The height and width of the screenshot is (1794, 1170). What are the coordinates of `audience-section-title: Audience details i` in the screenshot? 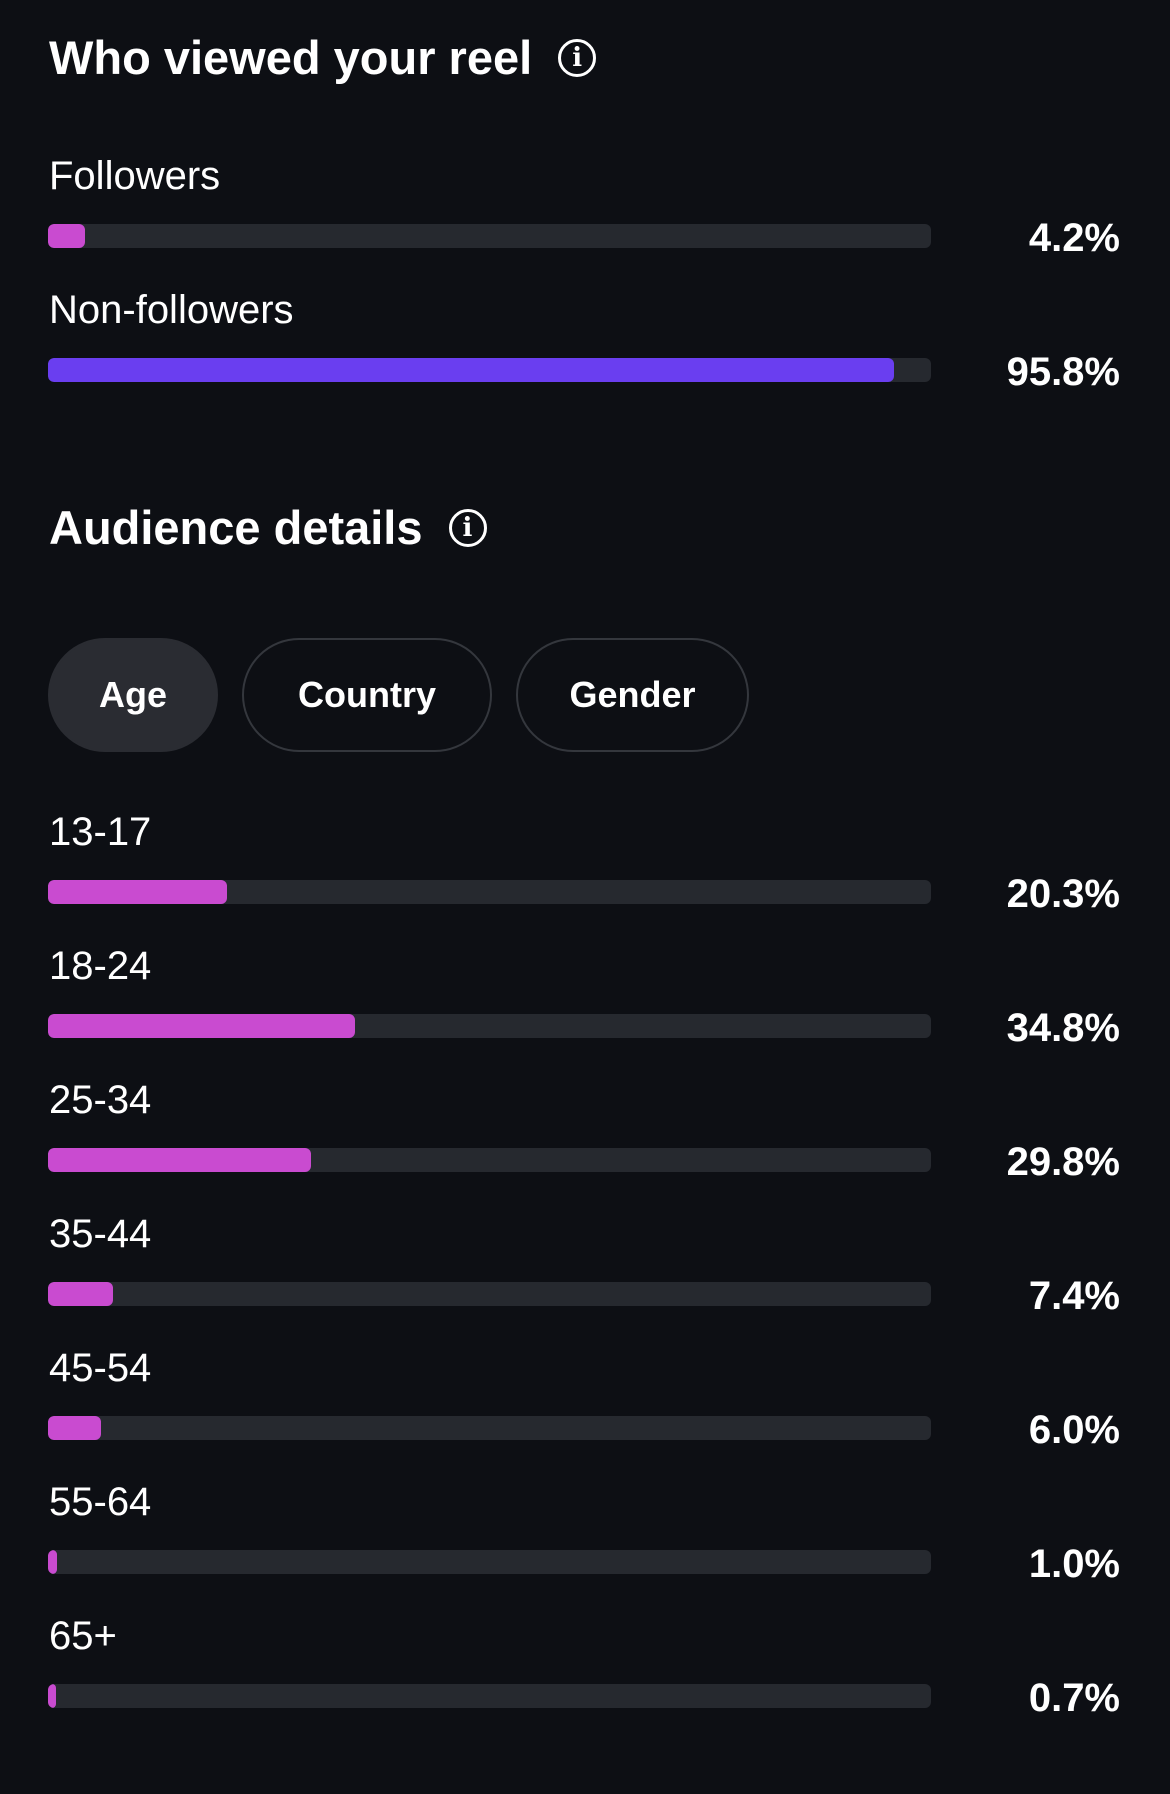 It's located at (268, 527).